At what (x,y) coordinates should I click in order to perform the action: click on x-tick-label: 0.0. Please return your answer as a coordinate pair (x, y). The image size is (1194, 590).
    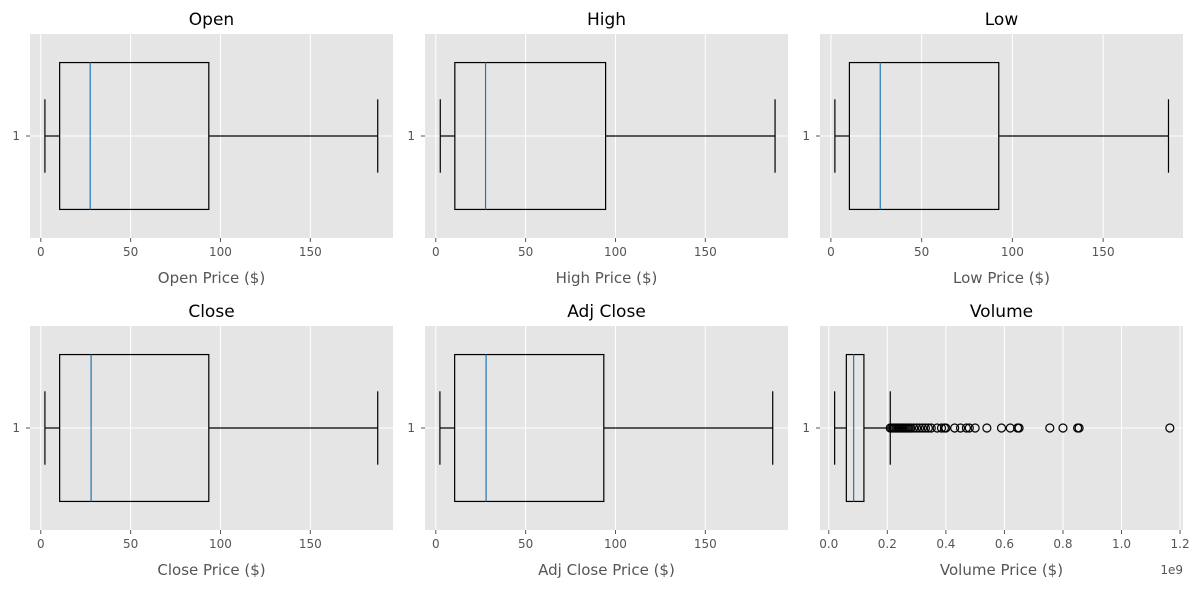
    Looking at the image, I should click on (828, 544).